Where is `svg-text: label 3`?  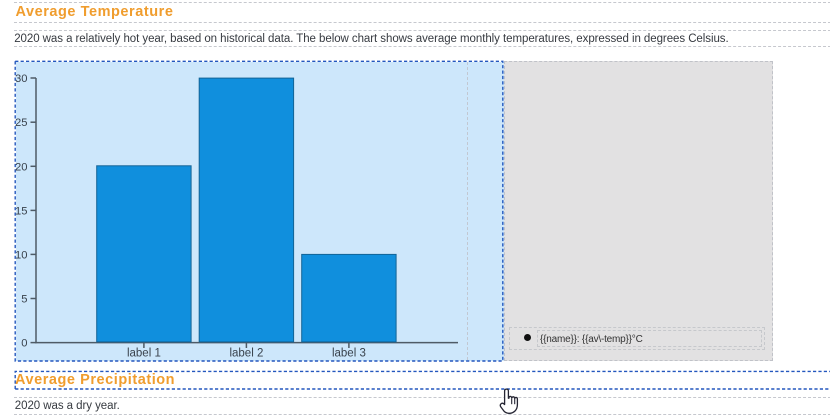 svg-text: label 3 is located at coordinates (349, 354).